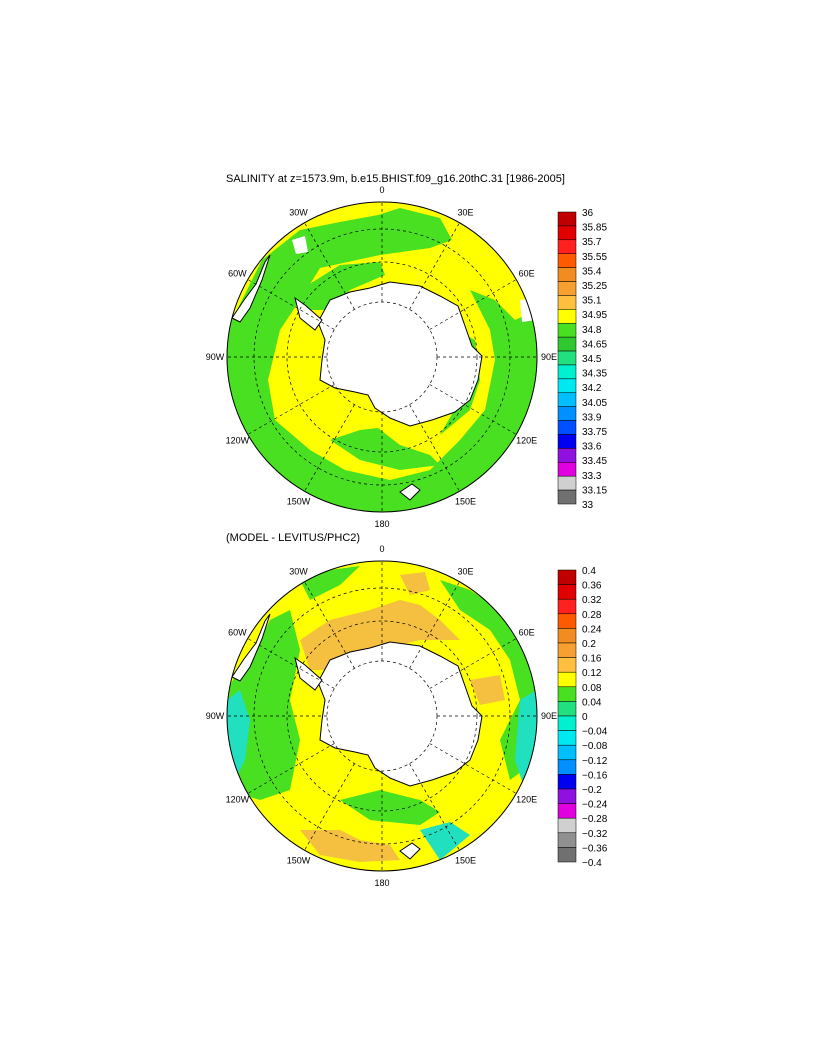 Image resolution: width=818 pixels, height=1055 pixels. Describe the element at coordinates (592, 615) in the screenshot. I see `colorbar-label: 0.28` at that location.